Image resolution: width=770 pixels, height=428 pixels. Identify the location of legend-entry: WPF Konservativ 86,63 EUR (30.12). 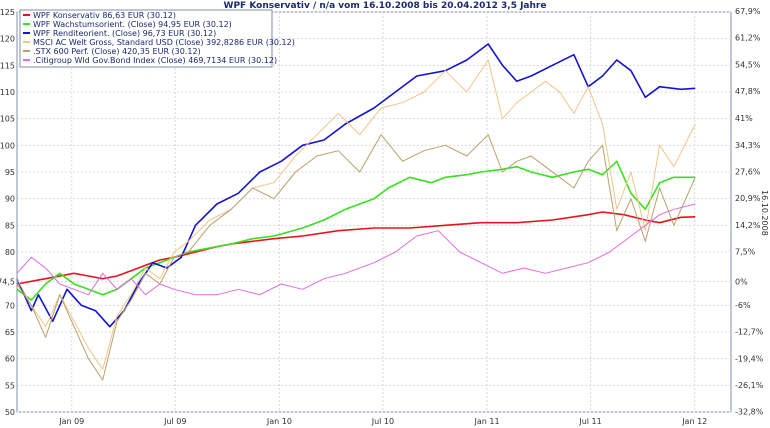
(104, 15).